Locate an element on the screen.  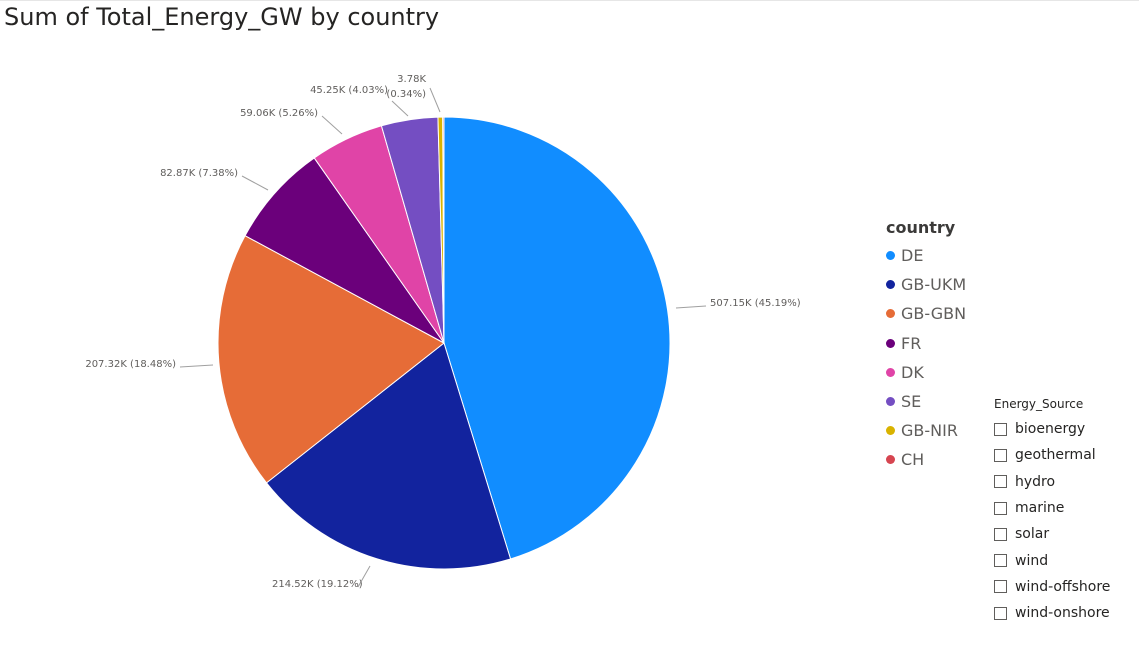
legend-item-gb-nir: GB-NIR is located at coordinates (926, 430).